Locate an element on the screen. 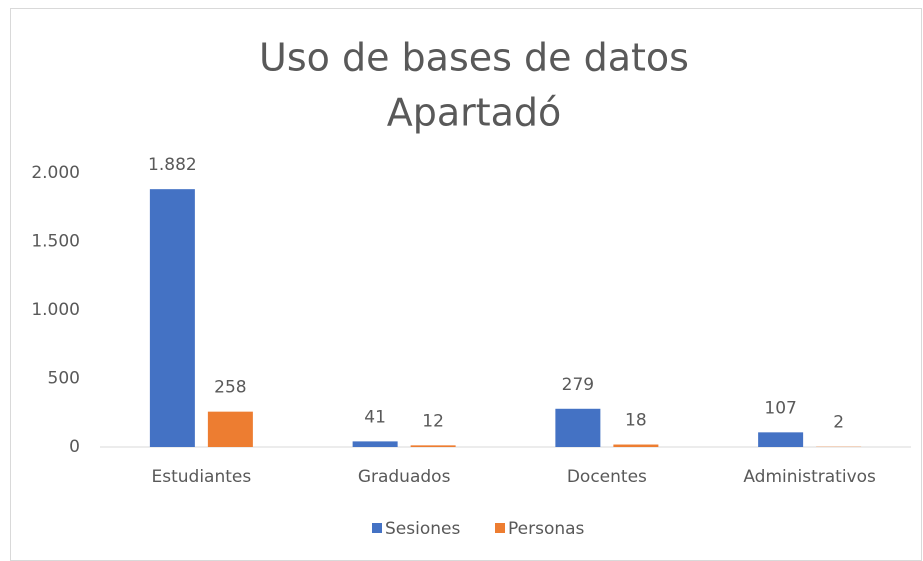 This screenshot has height=561, width=923. y-tick-label: 0 is located at coordinates (74, 447).